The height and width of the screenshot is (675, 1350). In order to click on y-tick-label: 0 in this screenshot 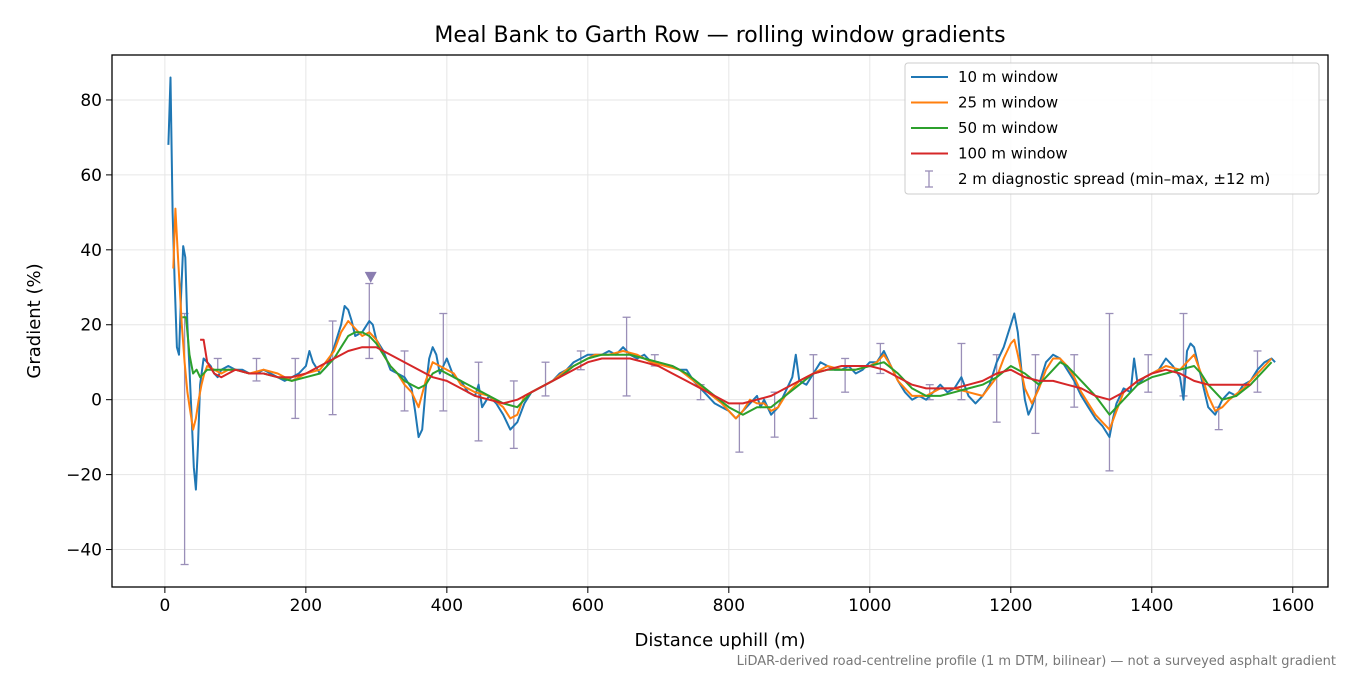, I will do `click(96, 401)`.